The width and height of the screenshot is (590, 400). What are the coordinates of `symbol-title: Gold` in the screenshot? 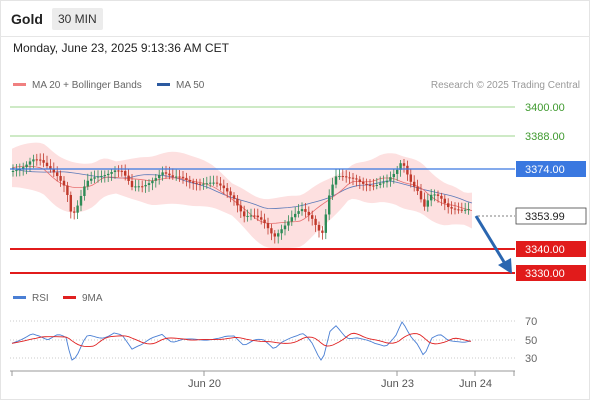 It's located at (27, 19).